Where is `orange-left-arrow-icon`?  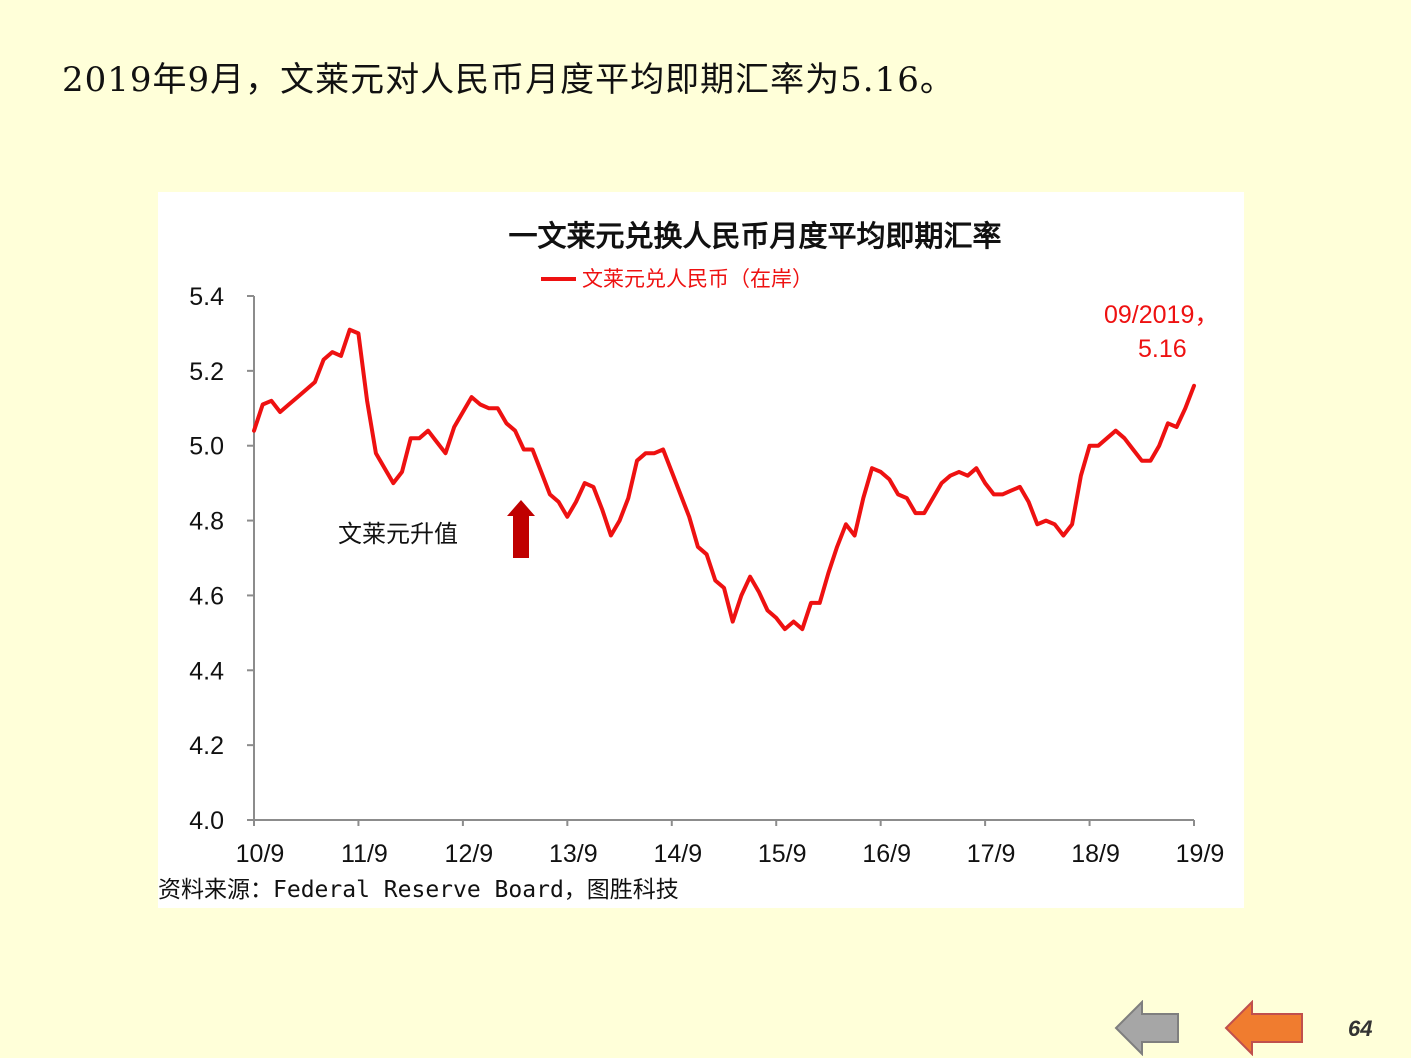 orange-left-arrow-icon is located at coordinates (1263, 1028).